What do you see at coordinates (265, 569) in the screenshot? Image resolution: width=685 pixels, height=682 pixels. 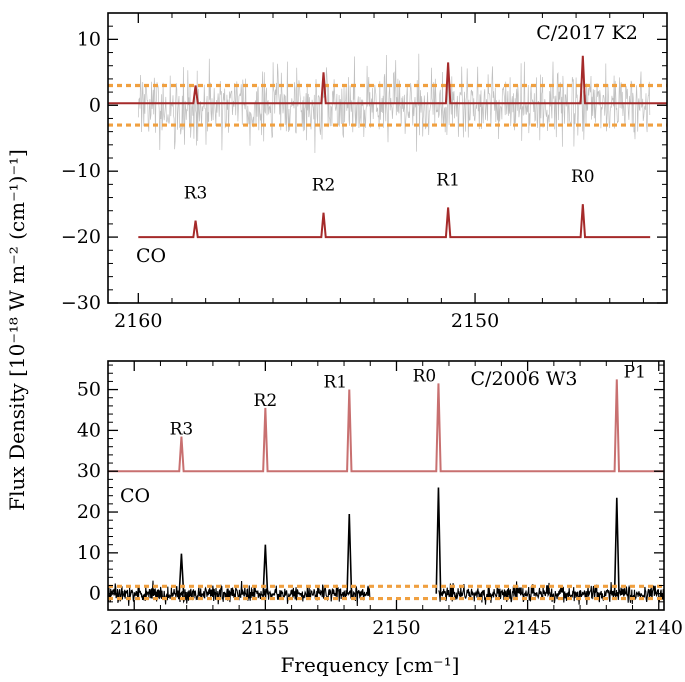 I see `observed-line-r2` at bounding box center [265, 569].